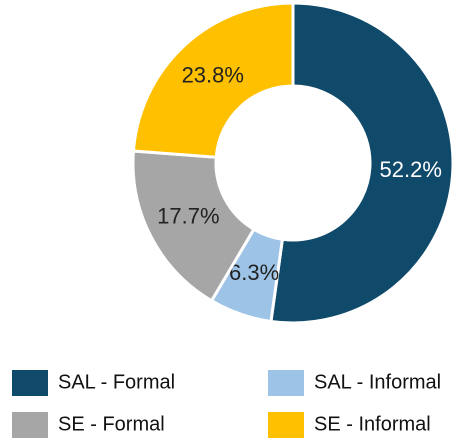 This screenshot has width=473, height=447. Describe the element at coordinates (213, 74) in the screenshot. I see `data-label: 23.8%` at that location.